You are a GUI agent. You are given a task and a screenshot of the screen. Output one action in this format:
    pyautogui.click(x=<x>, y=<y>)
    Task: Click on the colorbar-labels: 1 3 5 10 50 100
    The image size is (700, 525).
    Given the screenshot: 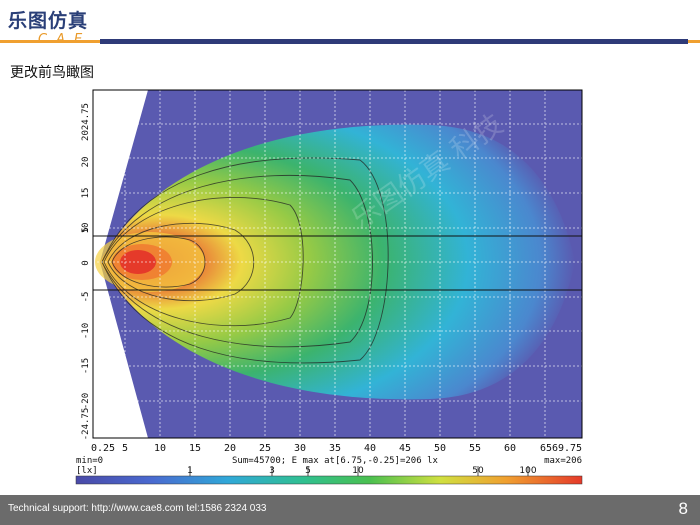 What is the action you would take?
    pyautogui.click(x=362, y=471)
    